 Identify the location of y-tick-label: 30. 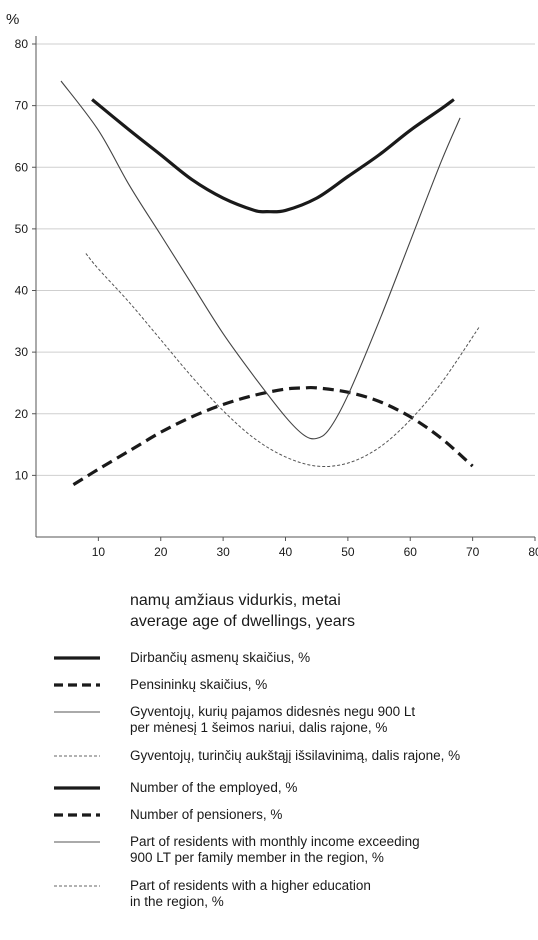
(22, 352).